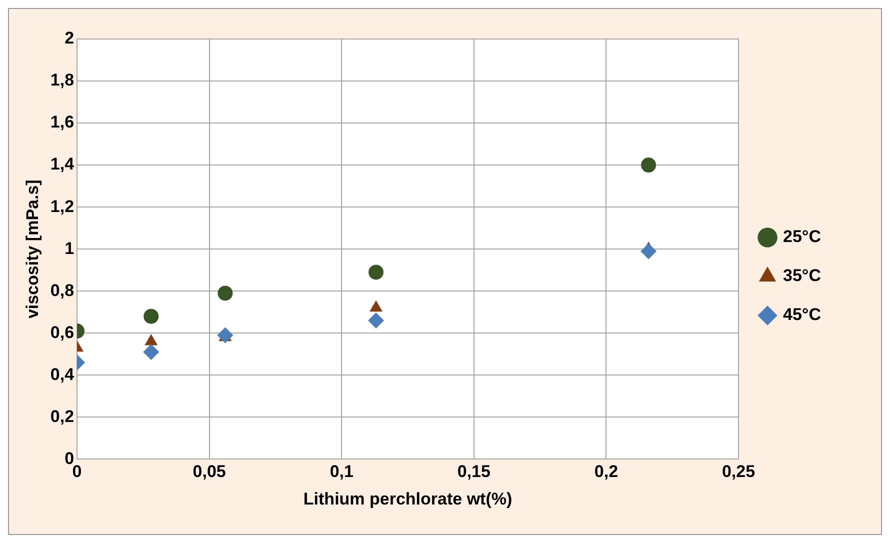 The image size is (890, 541). I want to click on y-tick-label: 1, so click(69, 248).